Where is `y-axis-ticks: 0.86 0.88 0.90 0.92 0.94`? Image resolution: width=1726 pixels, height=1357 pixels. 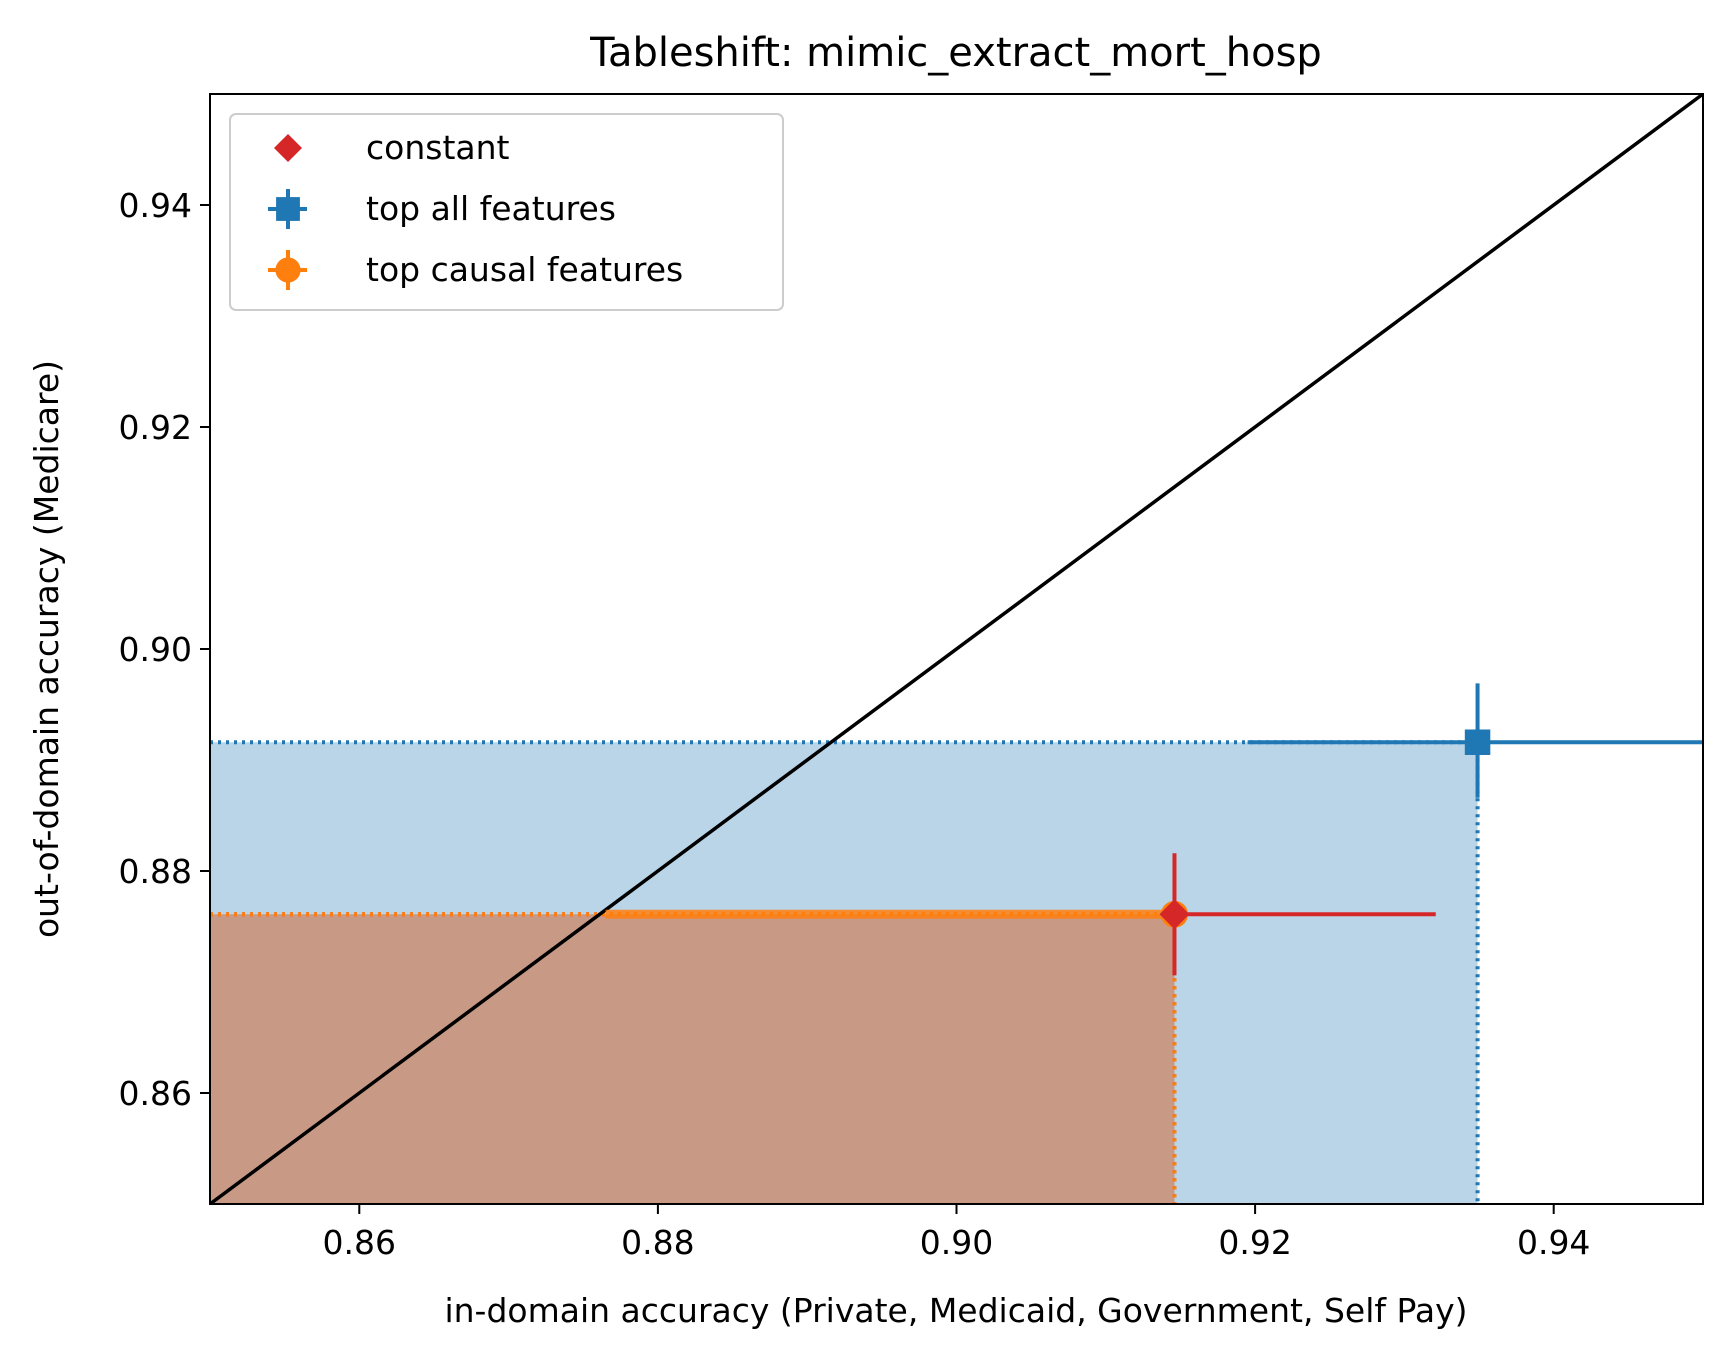
y-axis-ticks: 0.86 0.88 0.90 0.92 0.94 is located at coordinates (164, 649).